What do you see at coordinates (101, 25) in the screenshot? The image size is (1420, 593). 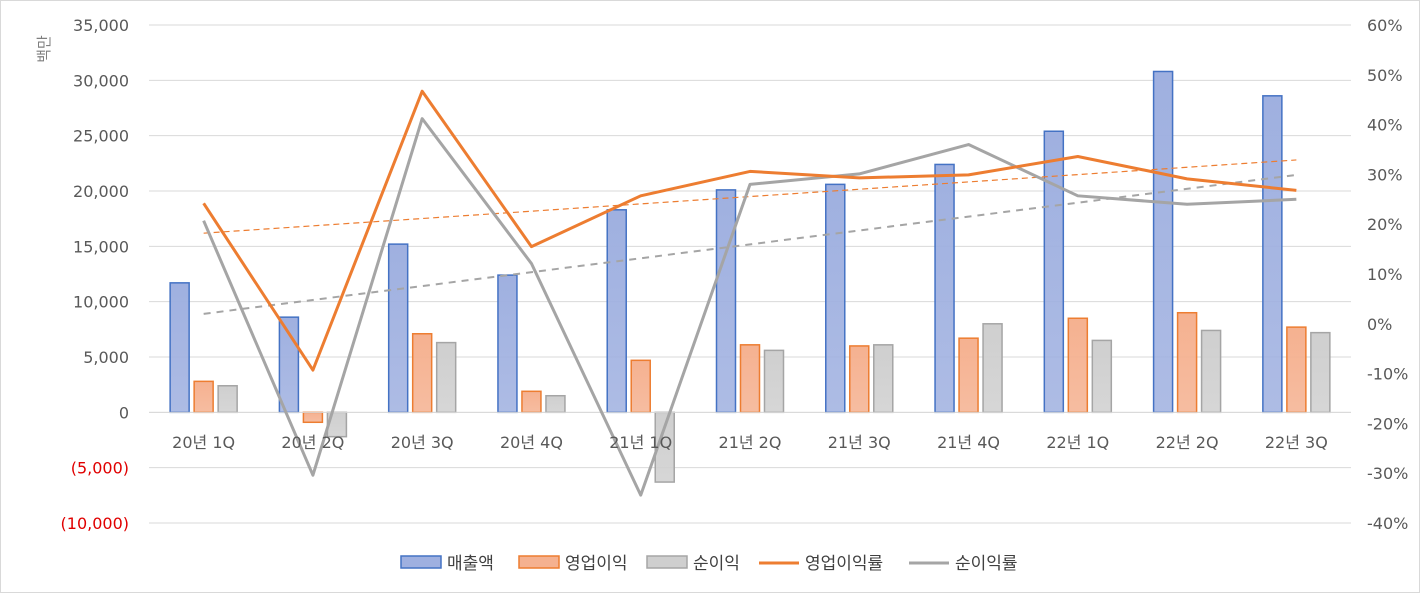 I see `left-tick-label: 35,000` at bounding box center [101, 25].